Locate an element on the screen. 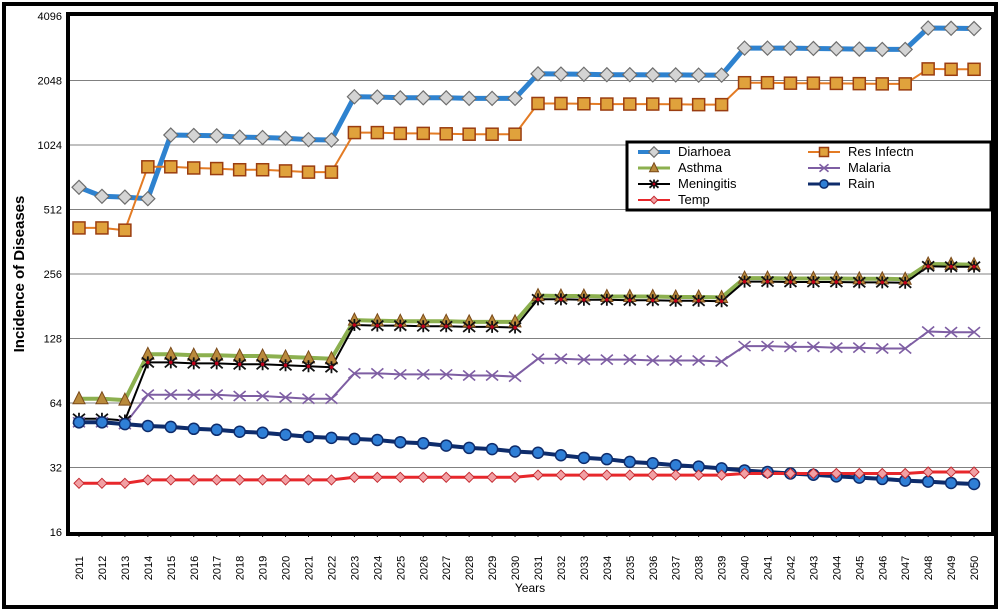 This screenshot has height=611, width=1000. x-tick-label: 2018 is located at coordinates (241, 568).